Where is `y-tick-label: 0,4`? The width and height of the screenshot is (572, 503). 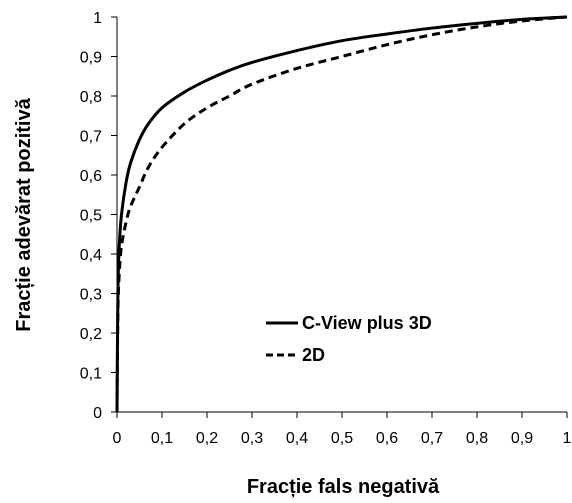 y-tick-label: 0,4 is located at coordinates (91, 255).